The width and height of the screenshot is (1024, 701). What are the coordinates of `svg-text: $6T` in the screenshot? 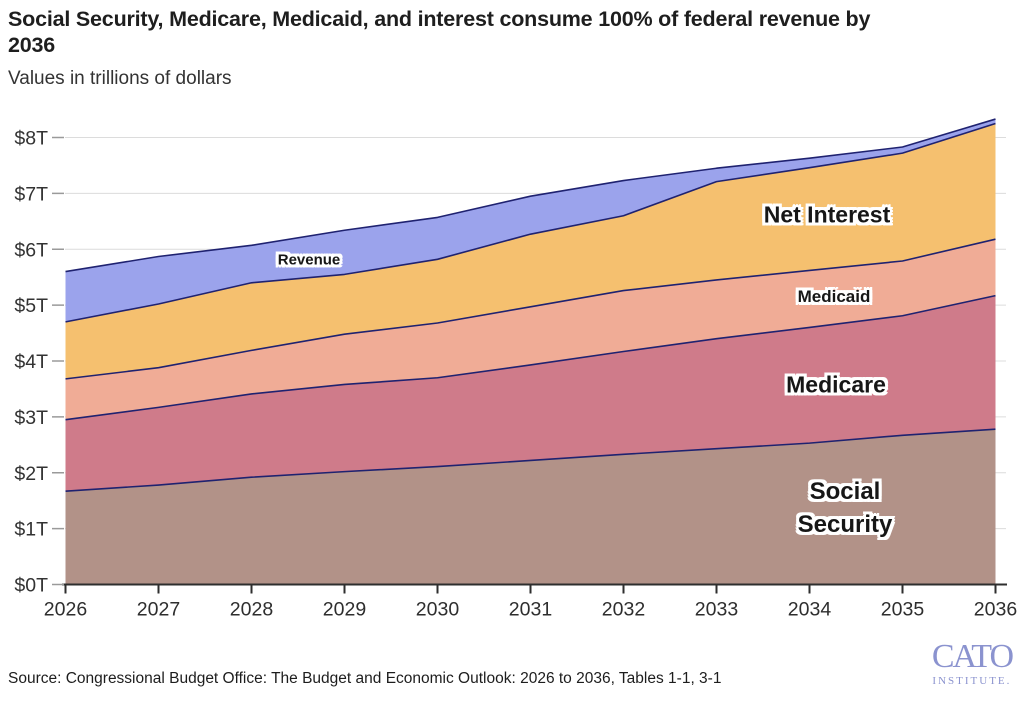 It's located at (31, 250).